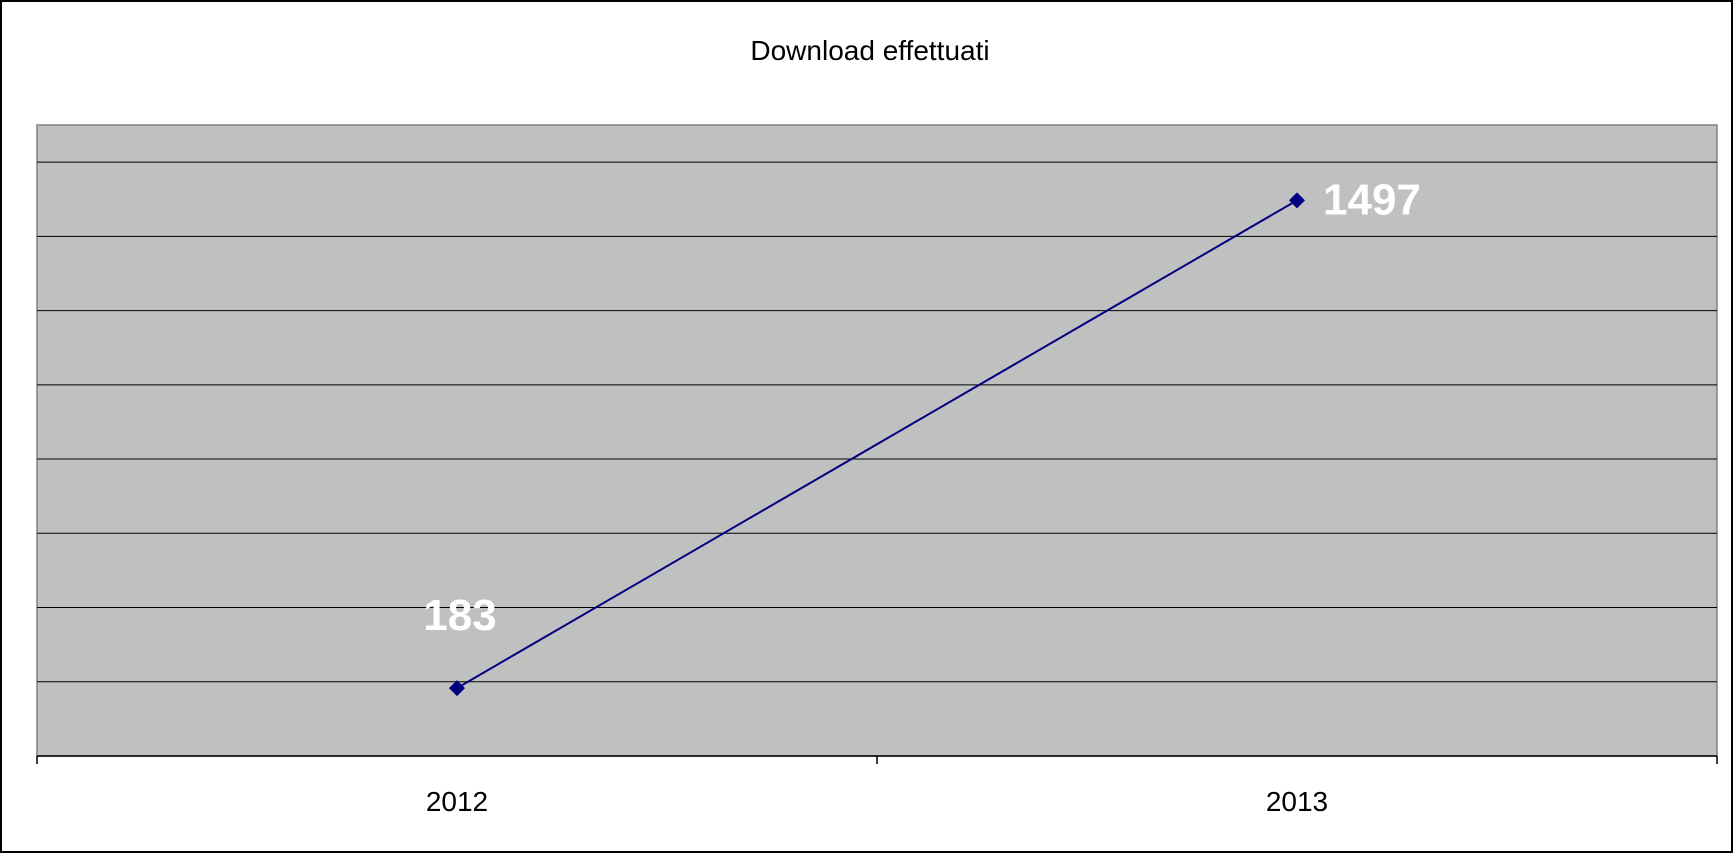 The width and height of the screenshot is (1733, 858). What do you see at coordinates (459, 615) in the screenshot?
I see `data-label: 183` at bounding box center [459, 615].